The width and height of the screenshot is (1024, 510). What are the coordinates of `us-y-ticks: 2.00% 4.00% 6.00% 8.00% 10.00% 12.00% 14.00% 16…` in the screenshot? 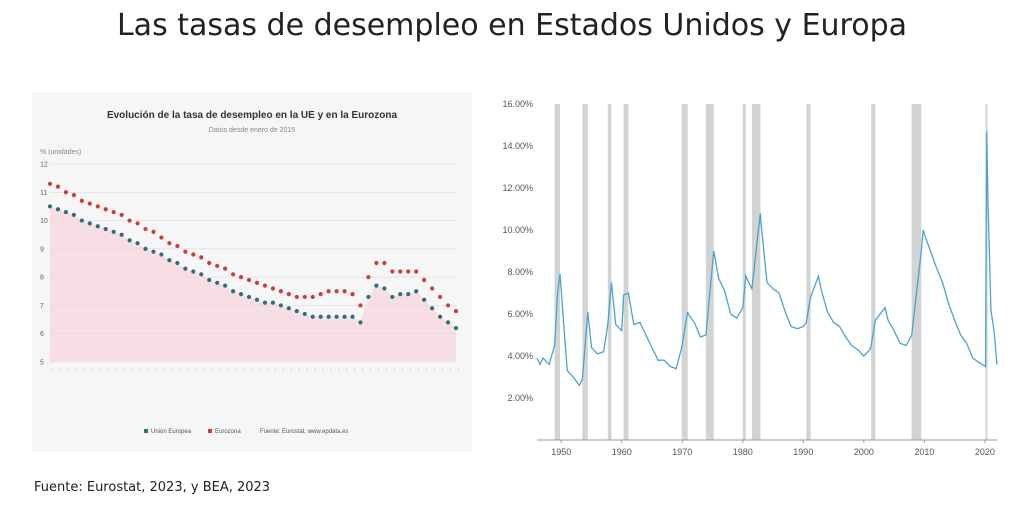 It's located at (517, 251).